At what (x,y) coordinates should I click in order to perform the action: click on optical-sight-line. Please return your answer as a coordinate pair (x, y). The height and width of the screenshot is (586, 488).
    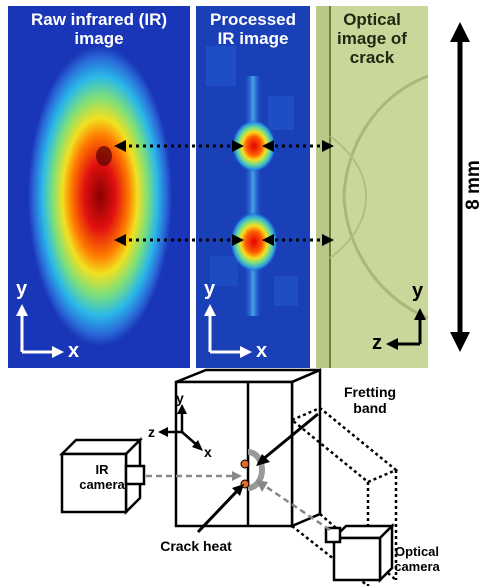
    Looking at the image, I should click on (296, 507).